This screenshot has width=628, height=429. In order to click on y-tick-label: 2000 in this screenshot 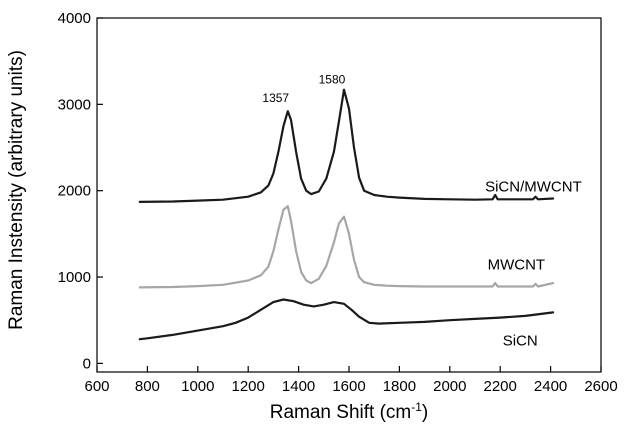, I will do `click(74, 191)`.